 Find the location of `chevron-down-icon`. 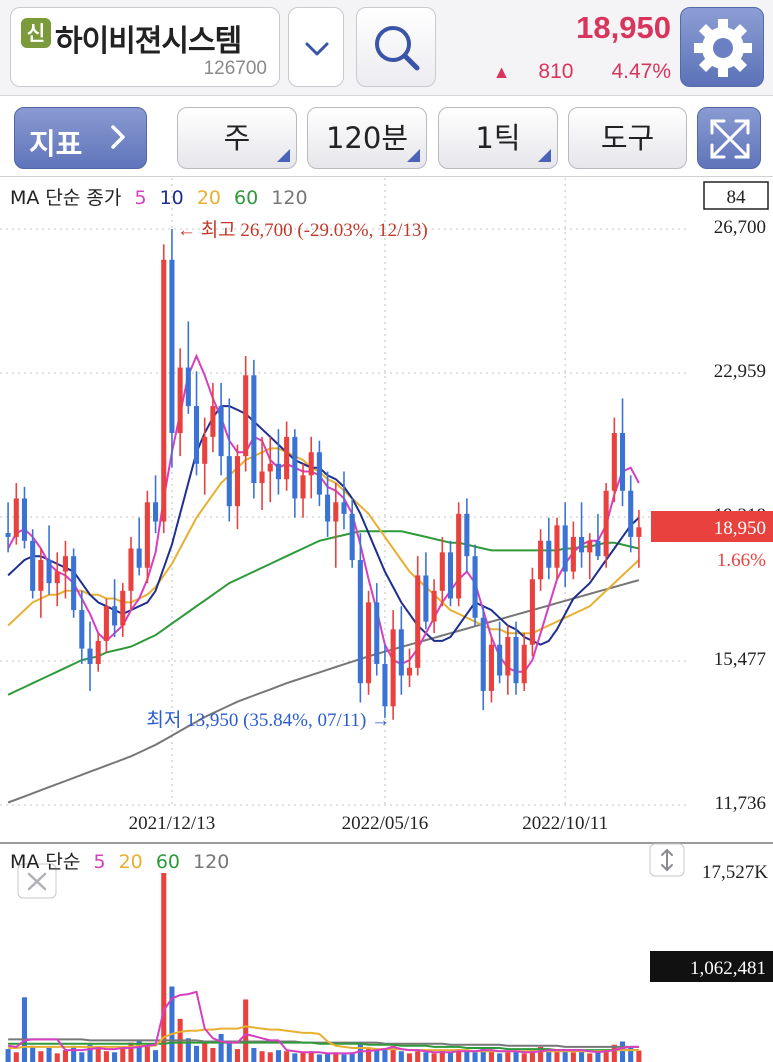

chevron-down-icon is located at coordinates (317, 49).